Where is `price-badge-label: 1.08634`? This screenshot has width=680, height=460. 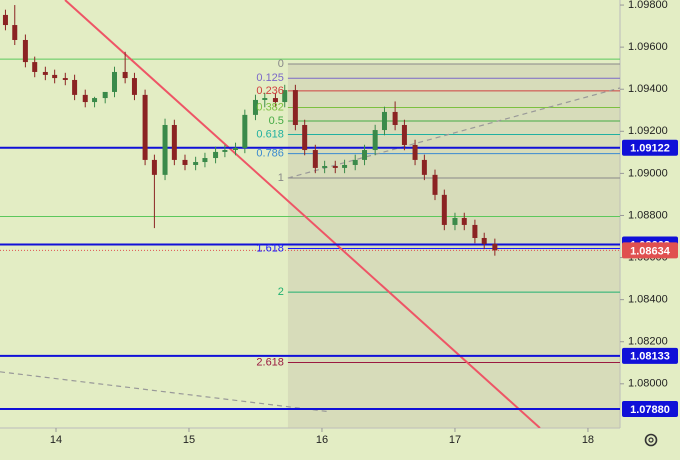
price-badge-label: 1.08634 is located at coordinates (650, 251).